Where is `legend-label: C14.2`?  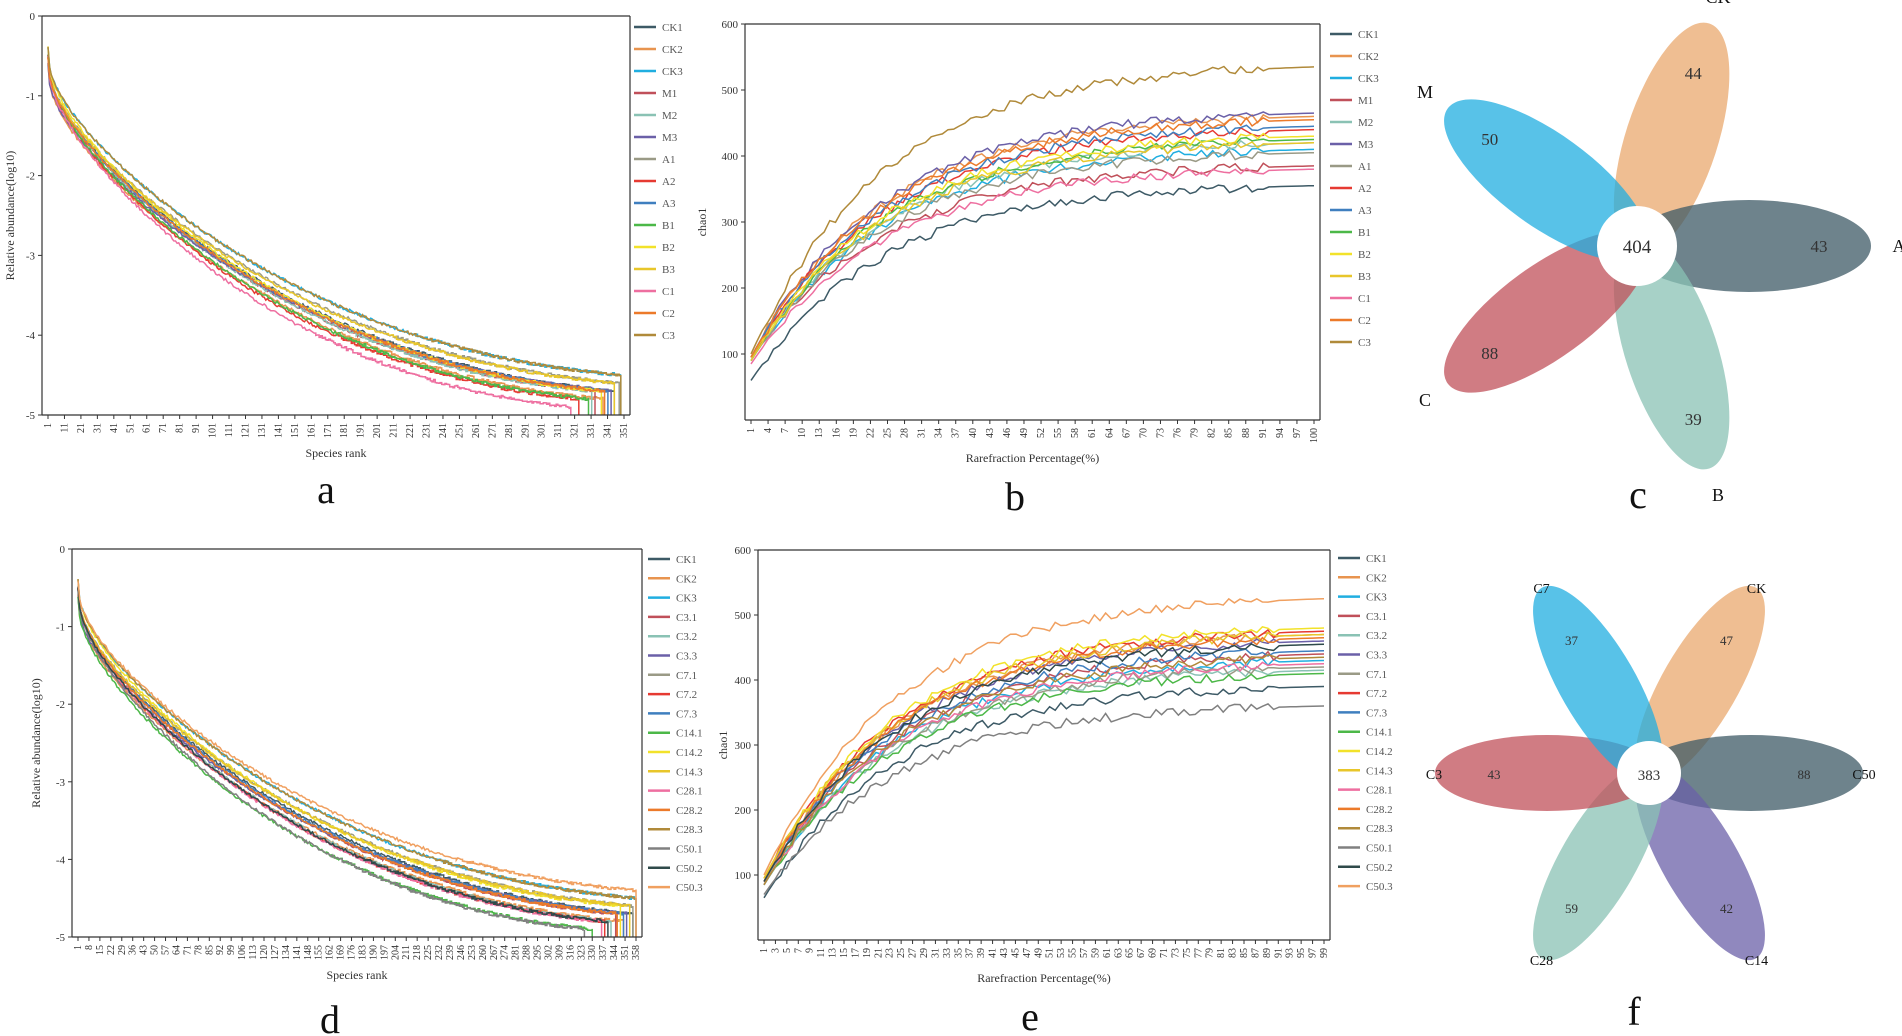 legend-label: C14.2 is located at coordinates (689, 753).